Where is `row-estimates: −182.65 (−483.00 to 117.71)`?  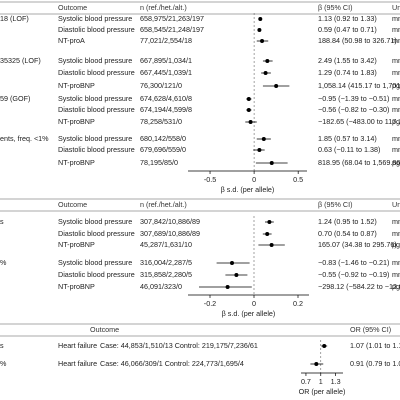
row-estimates: −182.65 (−483.00 to 117.71) is located at coordinates (359, 121).